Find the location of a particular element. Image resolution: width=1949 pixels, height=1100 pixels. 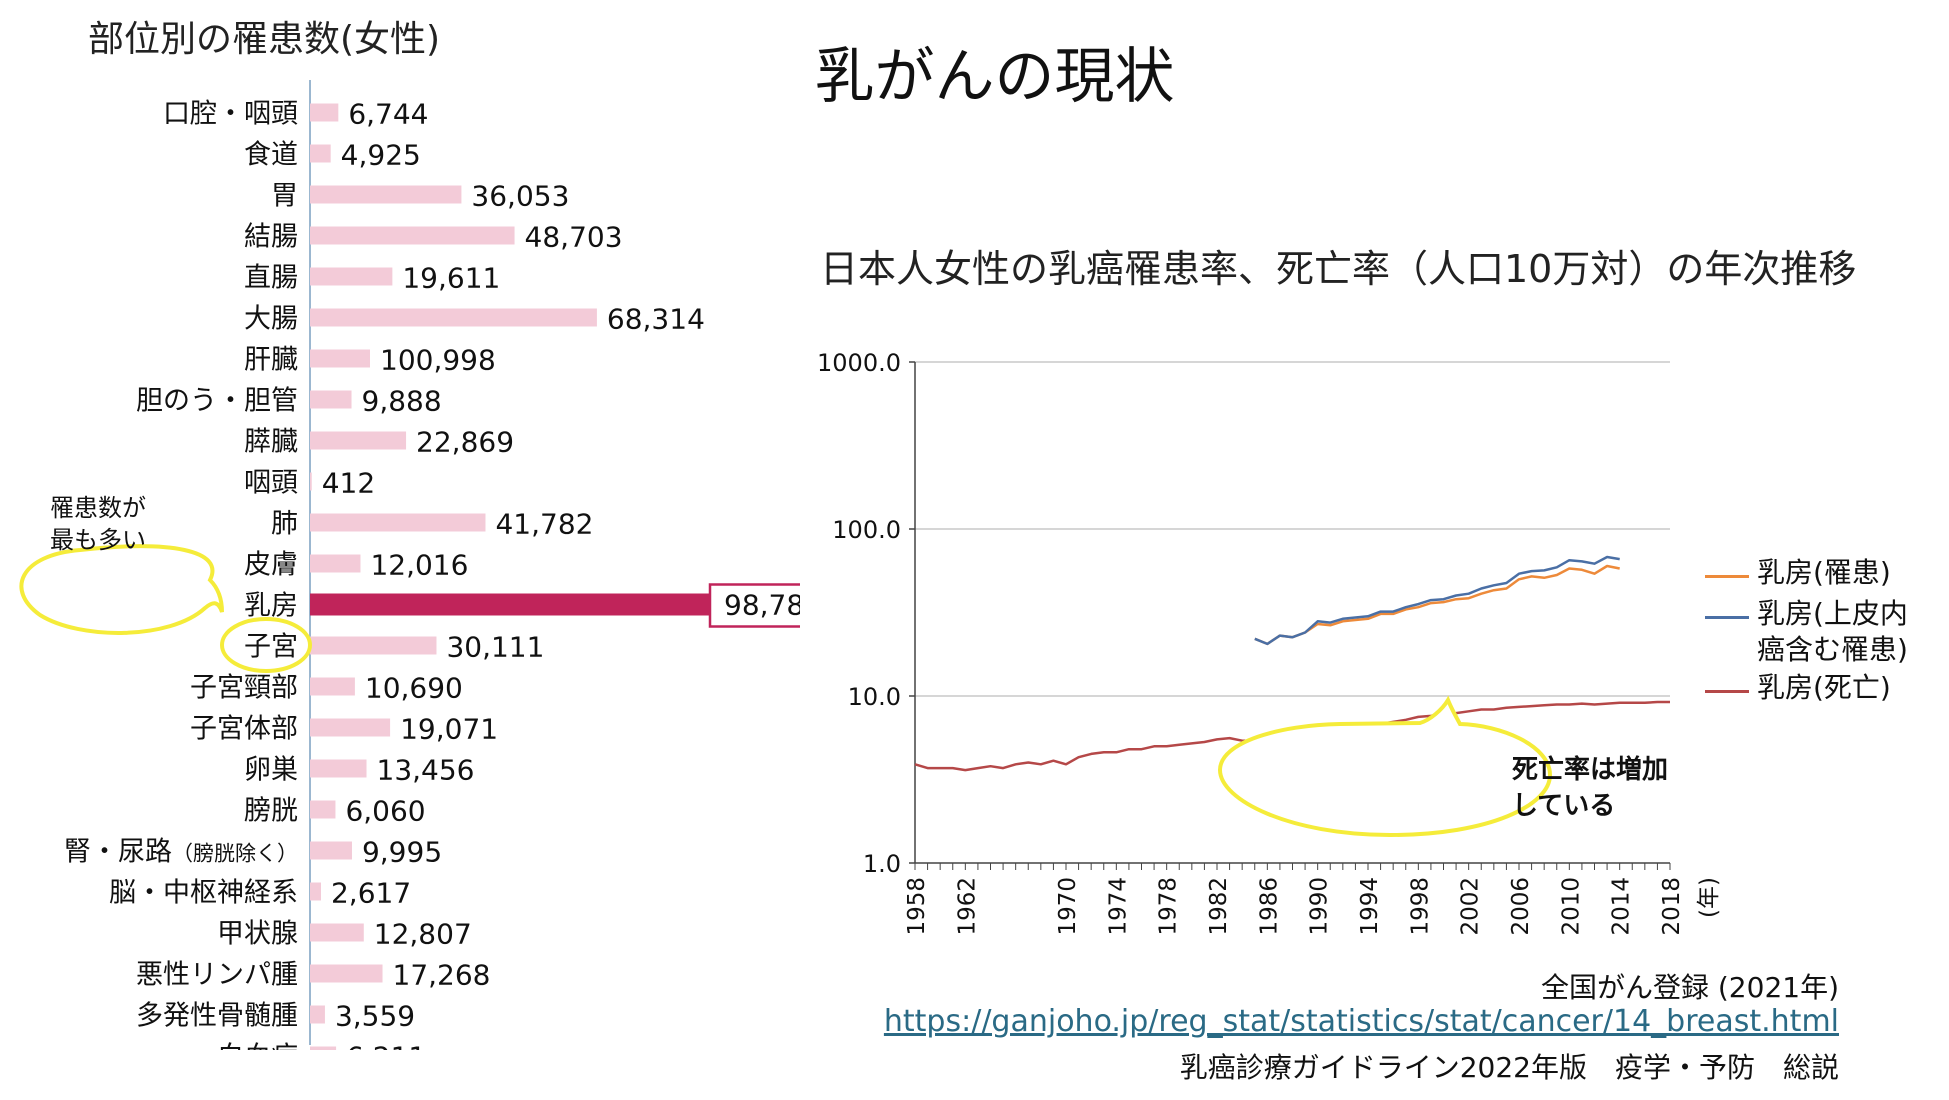

bar-category-label: 直腸 is located at coordinates (271, 278).